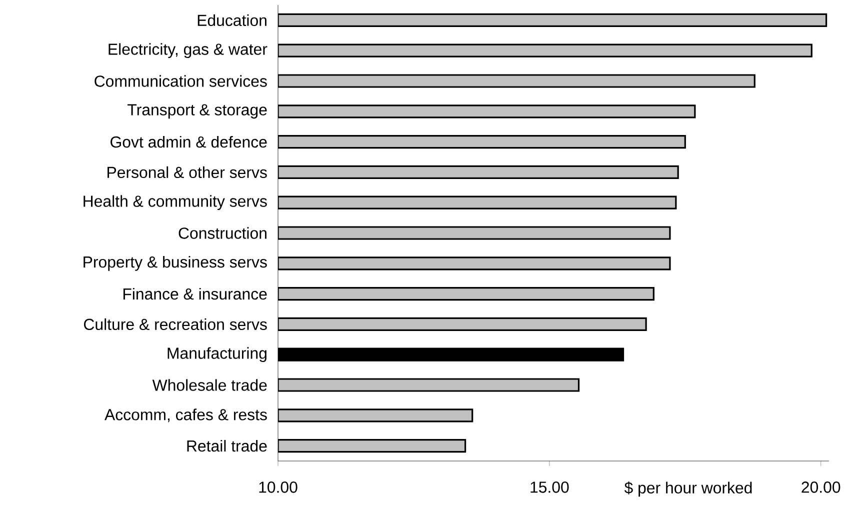 The width and height of the screenshot is (851, 510). What do you see at coordinates (821, 487) in the screenshot?
I see `x-tick-label: 20.00` at bounding box center [821, 487].